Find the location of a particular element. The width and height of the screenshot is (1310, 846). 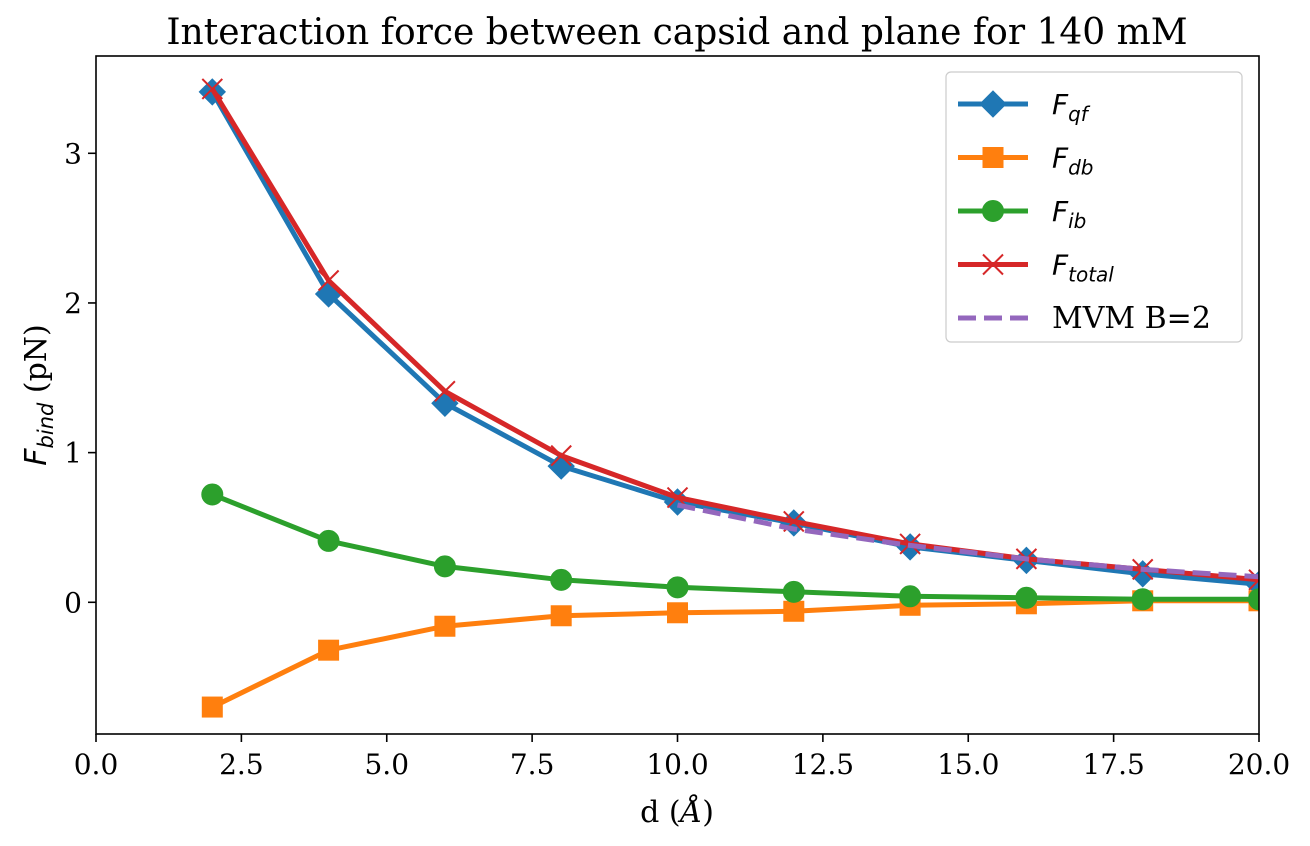

legend-marker-ib is located at coordinates (993, 211).